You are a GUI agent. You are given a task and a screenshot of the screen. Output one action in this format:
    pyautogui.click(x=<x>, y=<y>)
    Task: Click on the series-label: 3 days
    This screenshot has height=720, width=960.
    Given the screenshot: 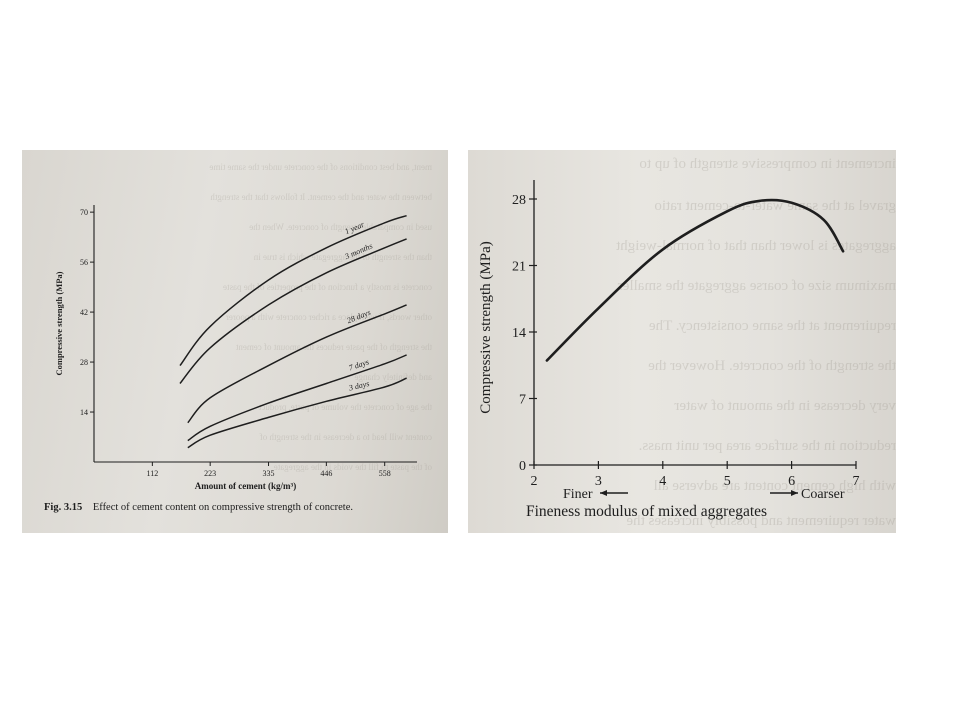 What is the action you would take?
    pyautogui.click(x=358, y=386)
    